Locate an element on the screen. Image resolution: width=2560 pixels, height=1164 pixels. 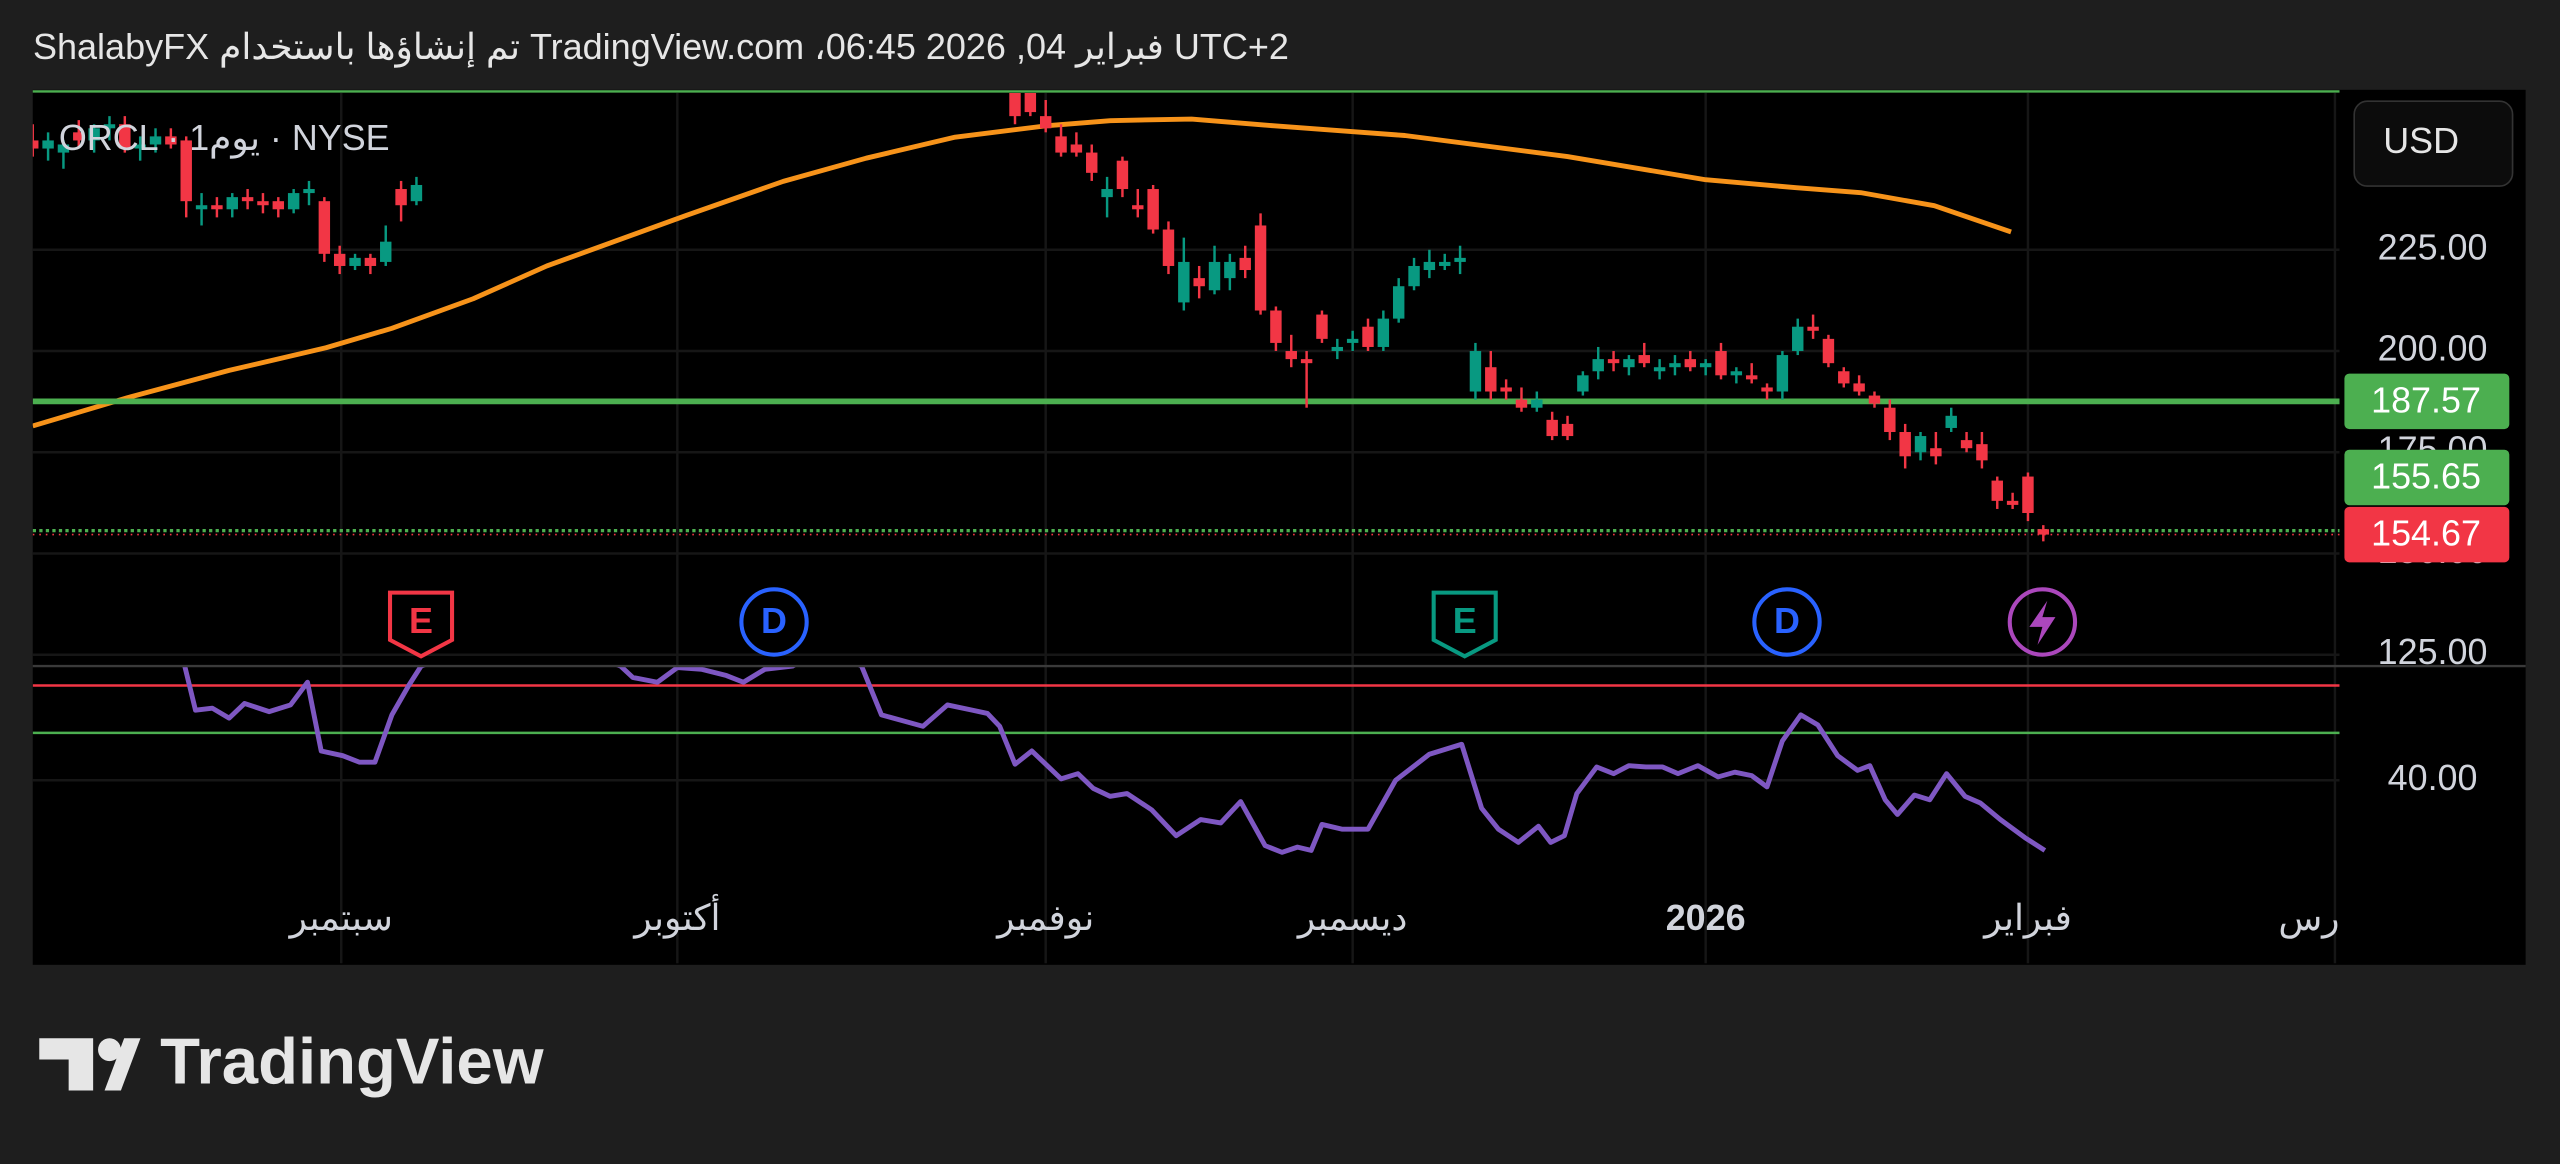
x-tick-label: نوفمبر is located at coordinates (1044, 918).